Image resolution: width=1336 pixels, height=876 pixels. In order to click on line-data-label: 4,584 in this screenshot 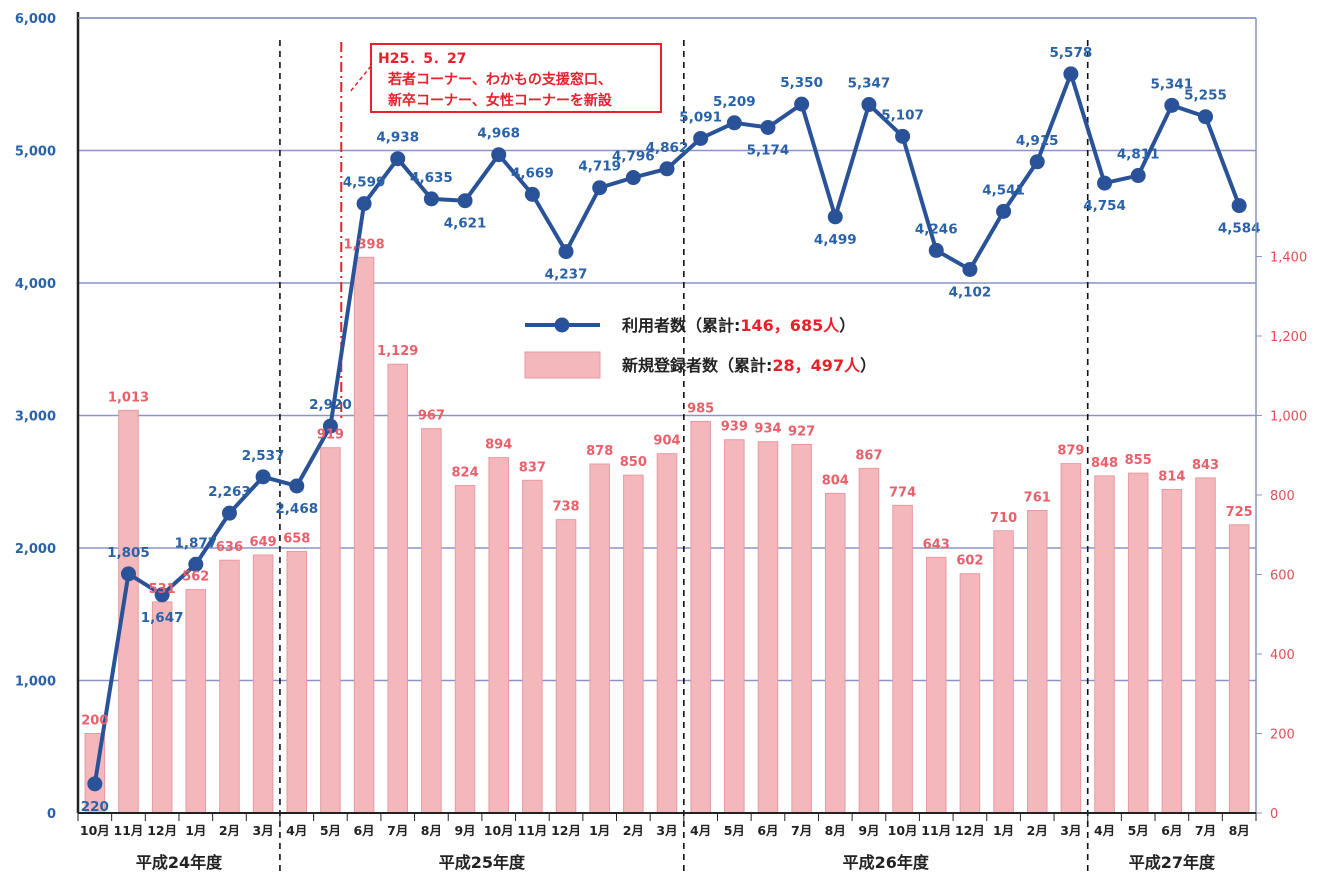, I will do `click(1239, 229)`.